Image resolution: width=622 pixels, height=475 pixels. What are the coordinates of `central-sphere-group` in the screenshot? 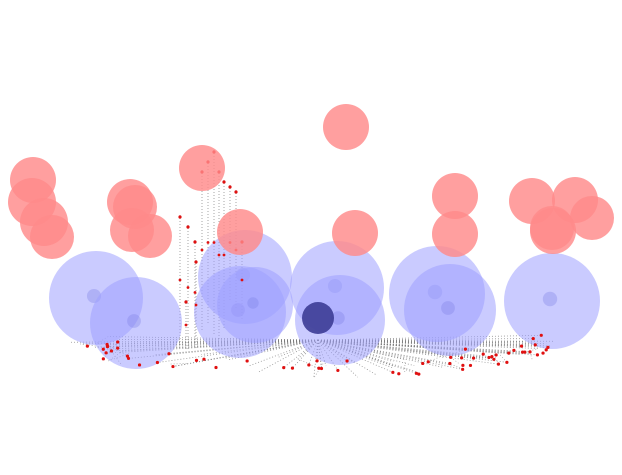 It's located at (318, 318).